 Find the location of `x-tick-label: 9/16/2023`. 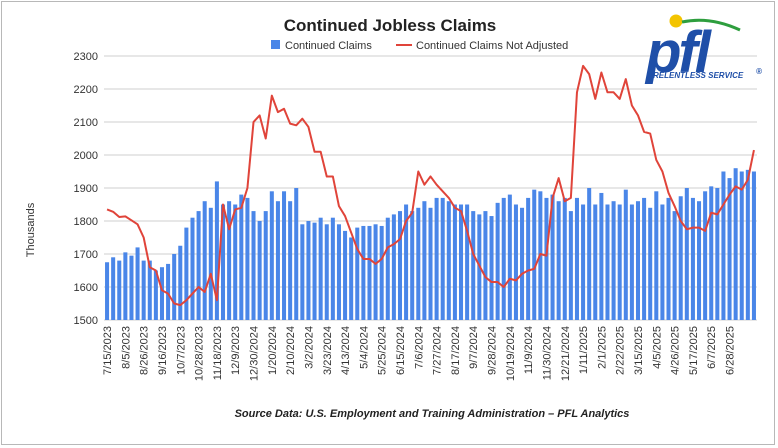

x-tick-label: 9/16/2023 is located at coordinates (163, 350).